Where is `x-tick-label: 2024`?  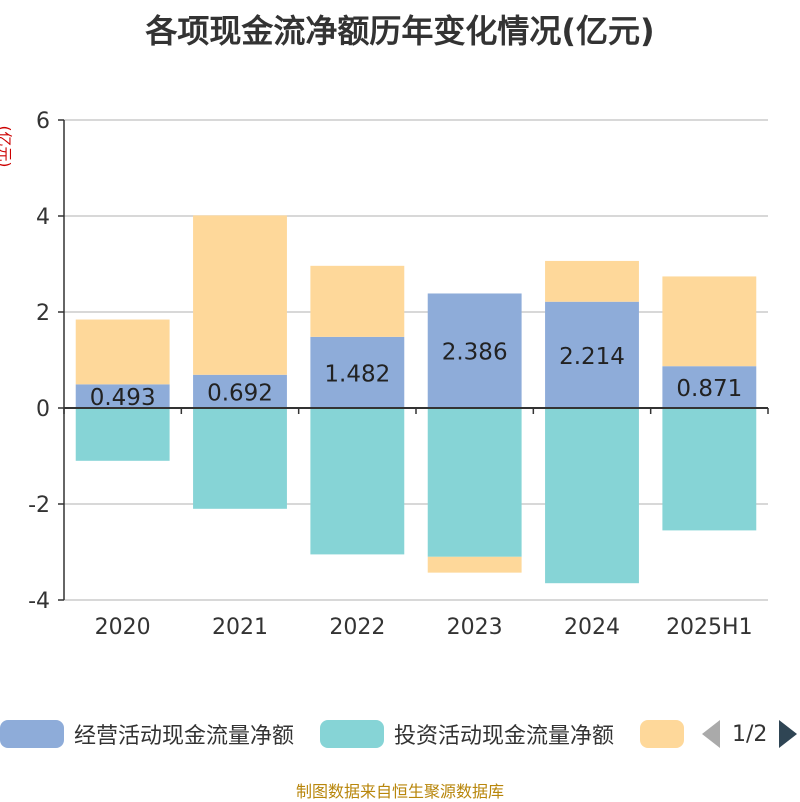
x-tick-label: 2024 is located at coordinates (592, 627).